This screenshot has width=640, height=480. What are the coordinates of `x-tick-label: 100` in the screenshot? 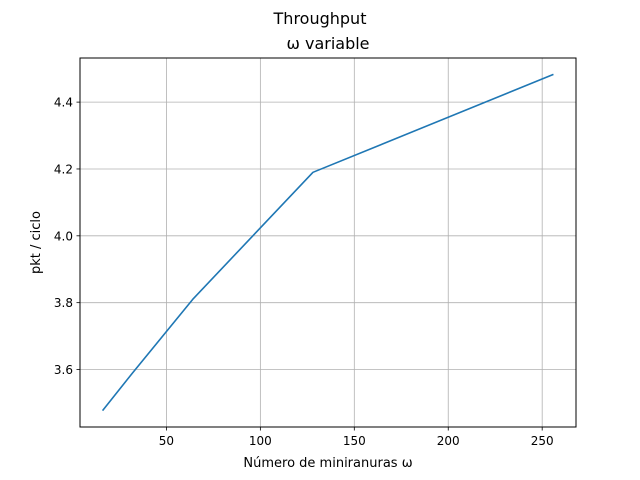 It's located at (260, 441).